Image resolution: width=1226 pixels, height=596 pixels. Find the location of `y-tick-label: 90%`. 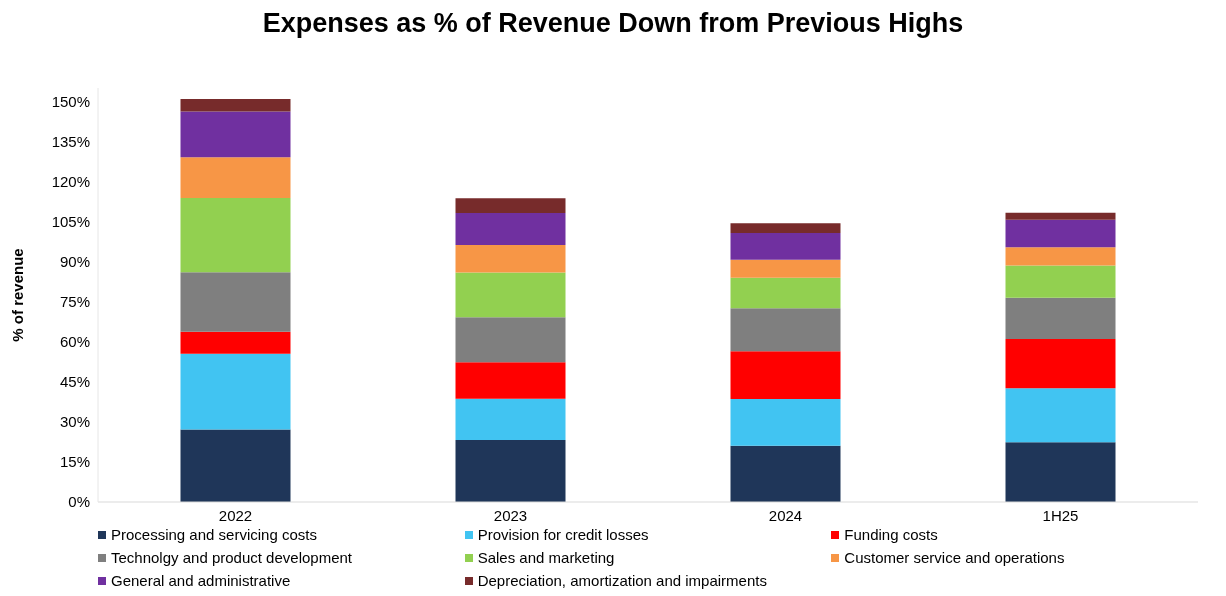

y-tick-label: 90% is located at coordinates (74, 261).